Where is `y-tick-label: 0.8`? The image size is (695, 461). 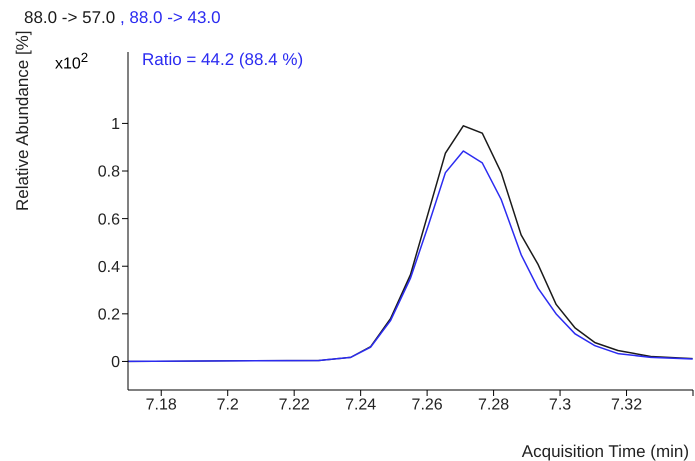 y-tick-label: 0.8 is located at coordinates (109, 172).